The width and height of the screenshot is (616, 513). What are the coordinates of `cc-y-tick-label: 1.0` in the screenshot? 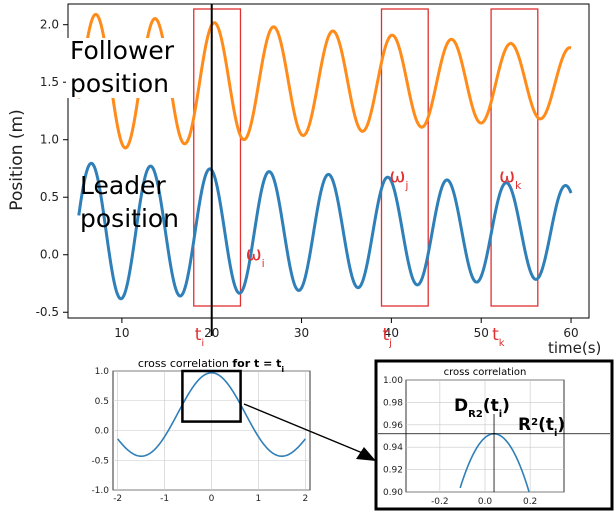 It's located at (102, 372).